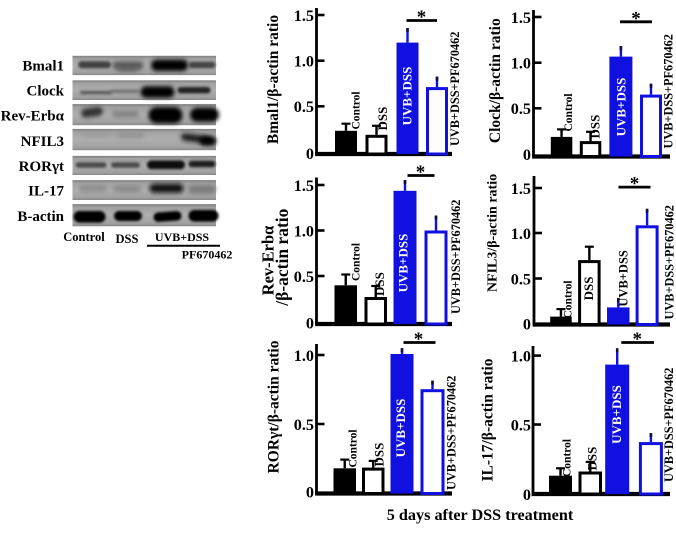 This screenshot has height=536, width=676. What do you see at coordinates (495, 80) in the screenshot?
I see `svg-text: Clock/β-actin ratio` at bounding box center [495, 80].